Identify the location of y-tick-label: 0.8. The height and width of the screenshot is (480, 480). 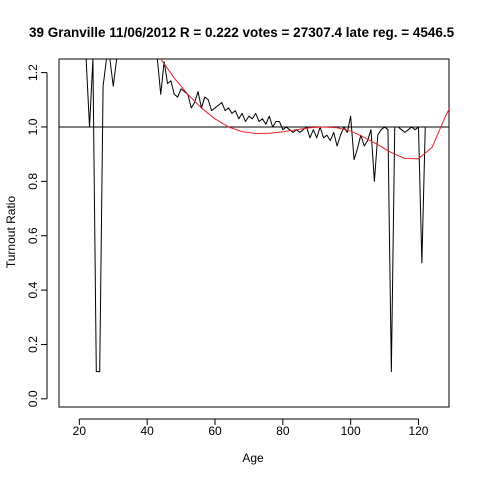
(33, 181).